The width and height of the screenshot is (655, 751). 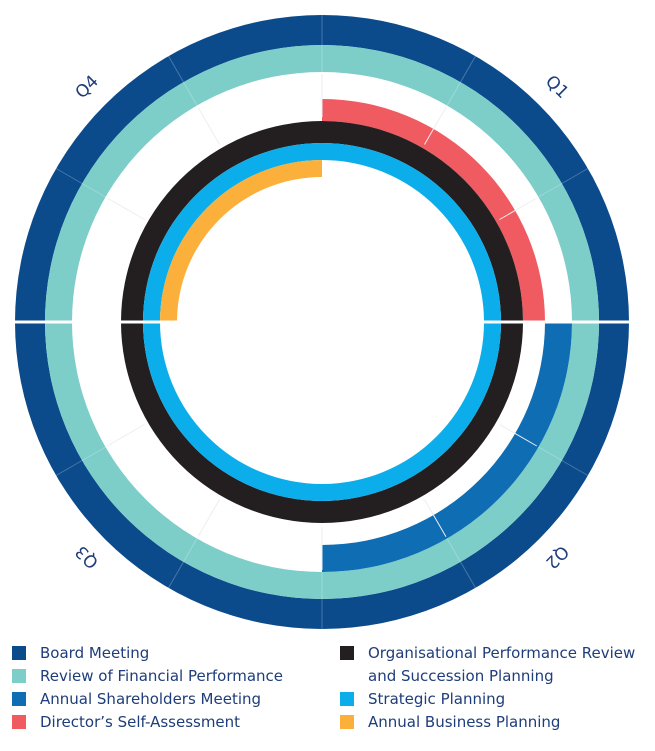 What do you see at coordinates (162, 676) in the screenshot?
I see `legend-label: Review of Financial Performance` at bounding box center [162, 676].